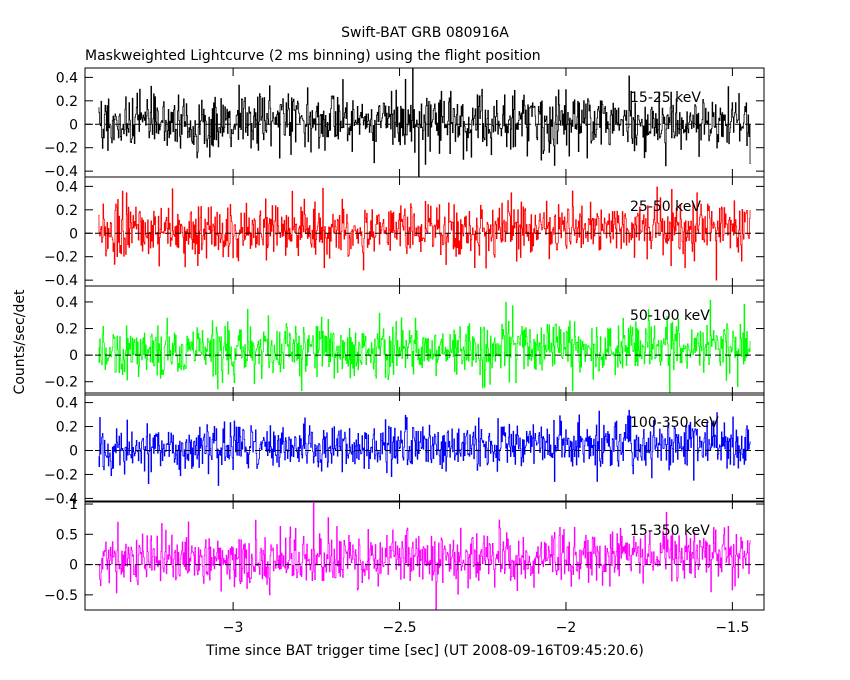 This screenshot has height=680, width=850. I want to click on panel-3: −0.2 0 0.2 0.4 50-100 keV, so click(404, 340).